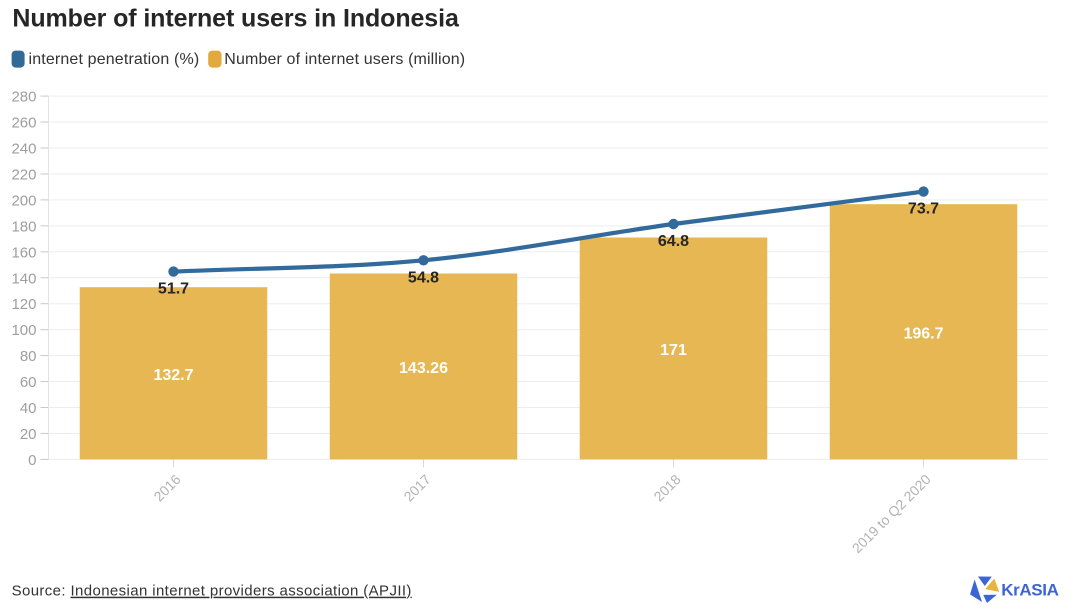  I want to click on svg-text: 40, so click(28, 408).